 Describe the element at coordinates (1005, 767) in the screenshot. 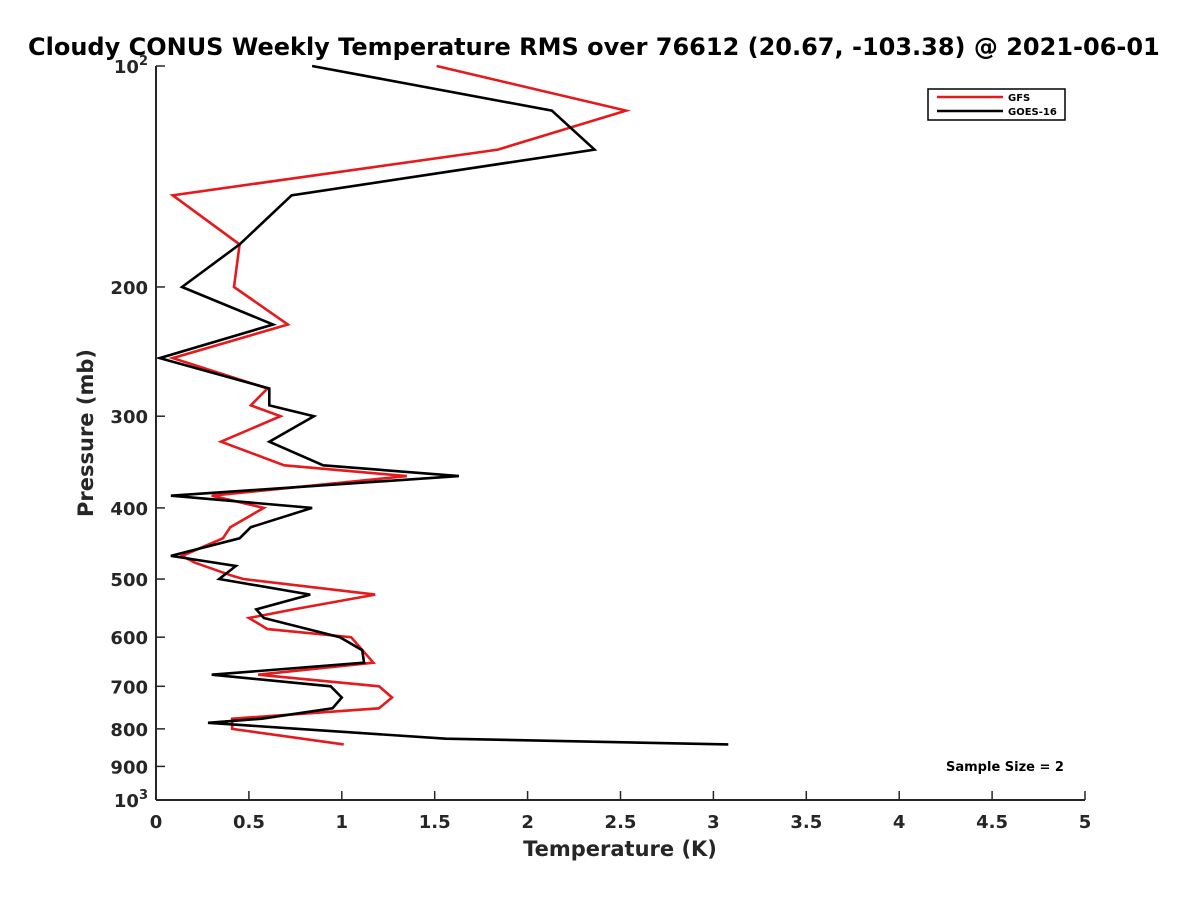

I see `sample-size-annotation: Sample Size = 2` at that location.